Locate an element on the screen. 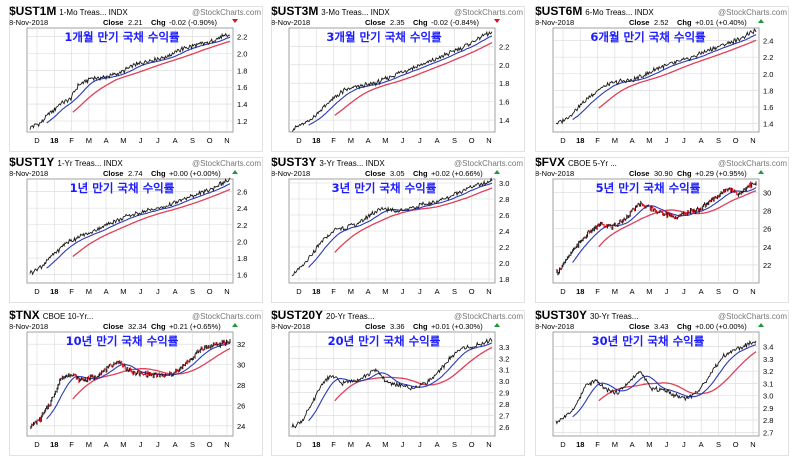 Image resolution: width=794 pixels, height=468 pixels. instrument-name: 1-Mo Treas... INDX is located at coordinates (93, 12).